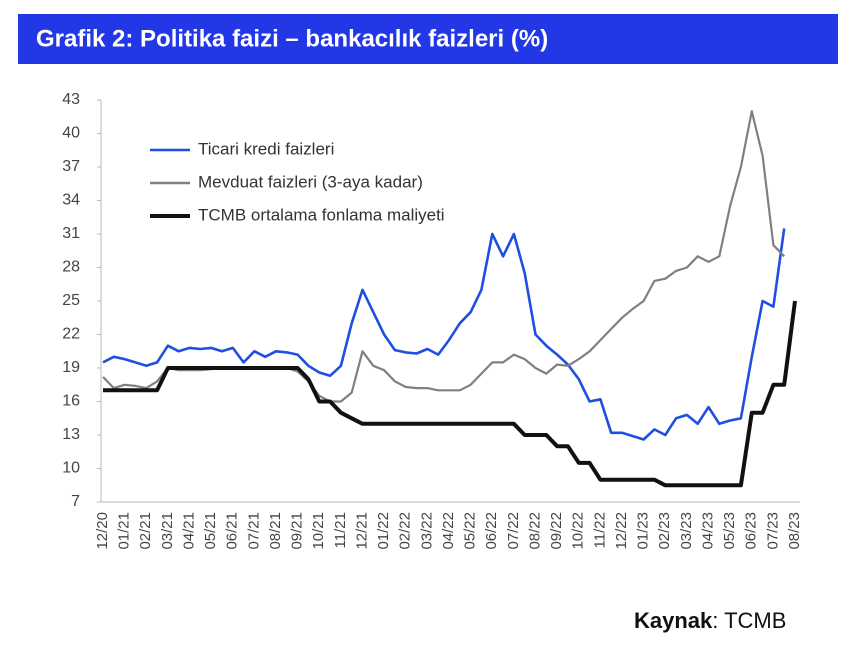 Image resolution: width=856 pixels, height=668 pixels. What do you see at coordinates (188, 531) in the screenshot?
I see `x-tick-label: 04/21` at bounding box center [188, 531].